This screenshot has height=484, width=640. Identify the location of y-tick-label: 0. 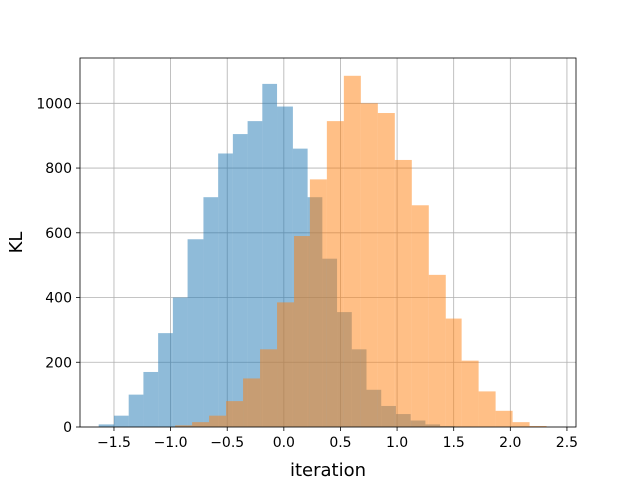
(67, 428).